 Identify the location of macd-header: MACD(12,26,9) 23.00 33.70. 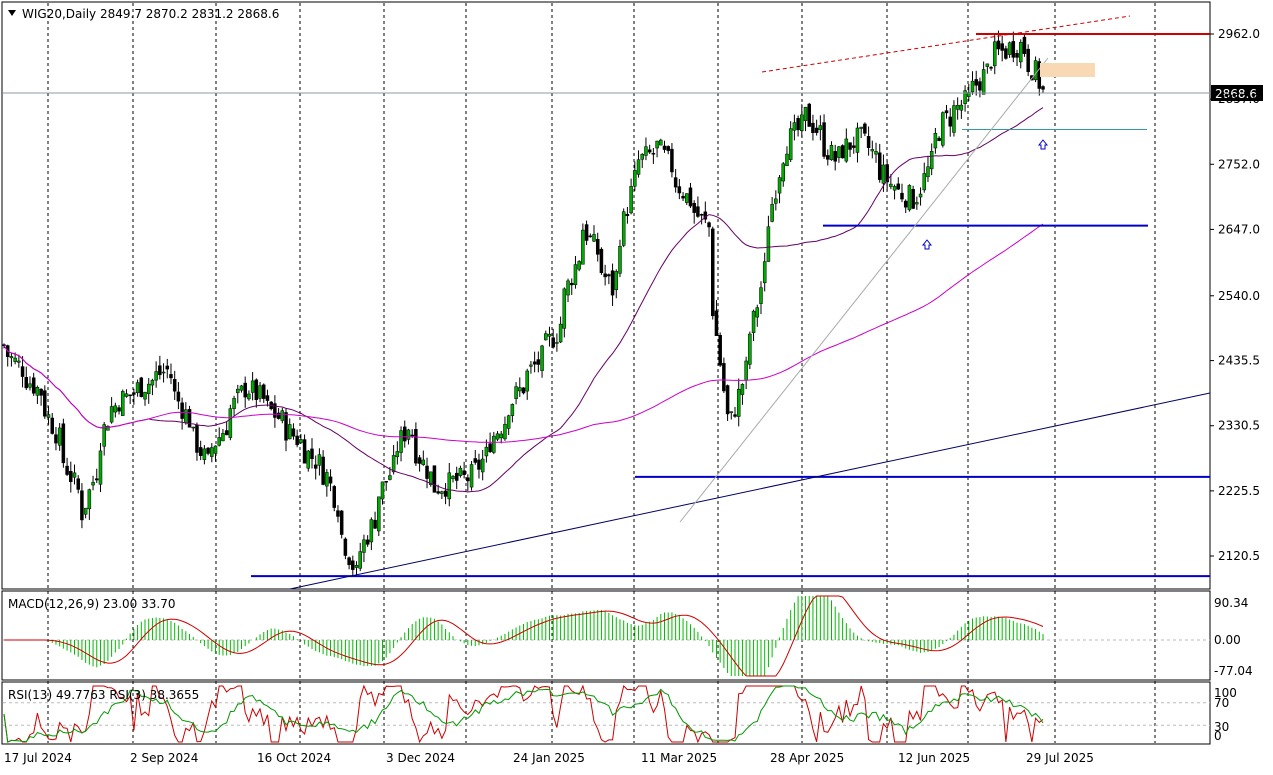
(91, 604).